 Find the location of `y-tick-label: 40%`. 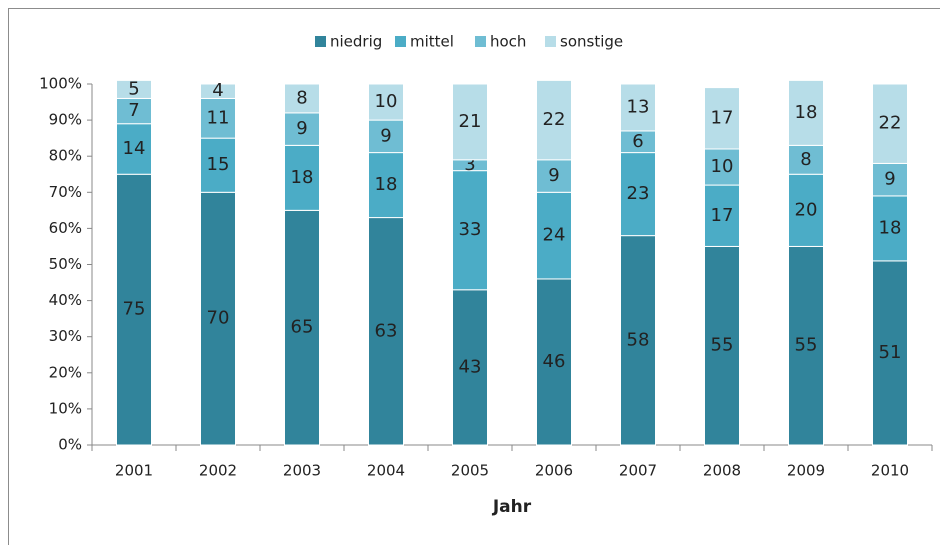

y-tick-label: 40% is located at coordinates (65, 300).